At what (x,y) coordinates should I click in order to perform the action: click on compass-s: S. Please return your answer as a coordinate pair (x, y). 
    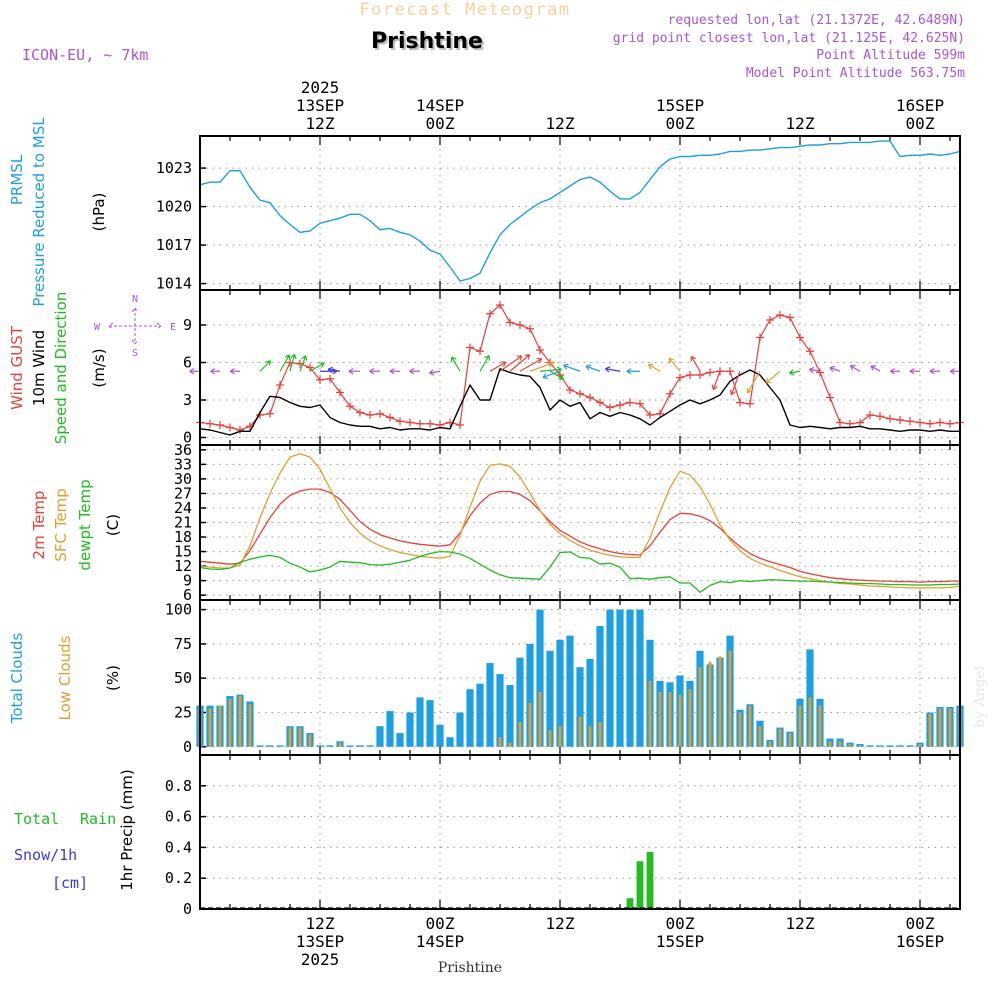
    Looking at the image, I should click on (135, 353).